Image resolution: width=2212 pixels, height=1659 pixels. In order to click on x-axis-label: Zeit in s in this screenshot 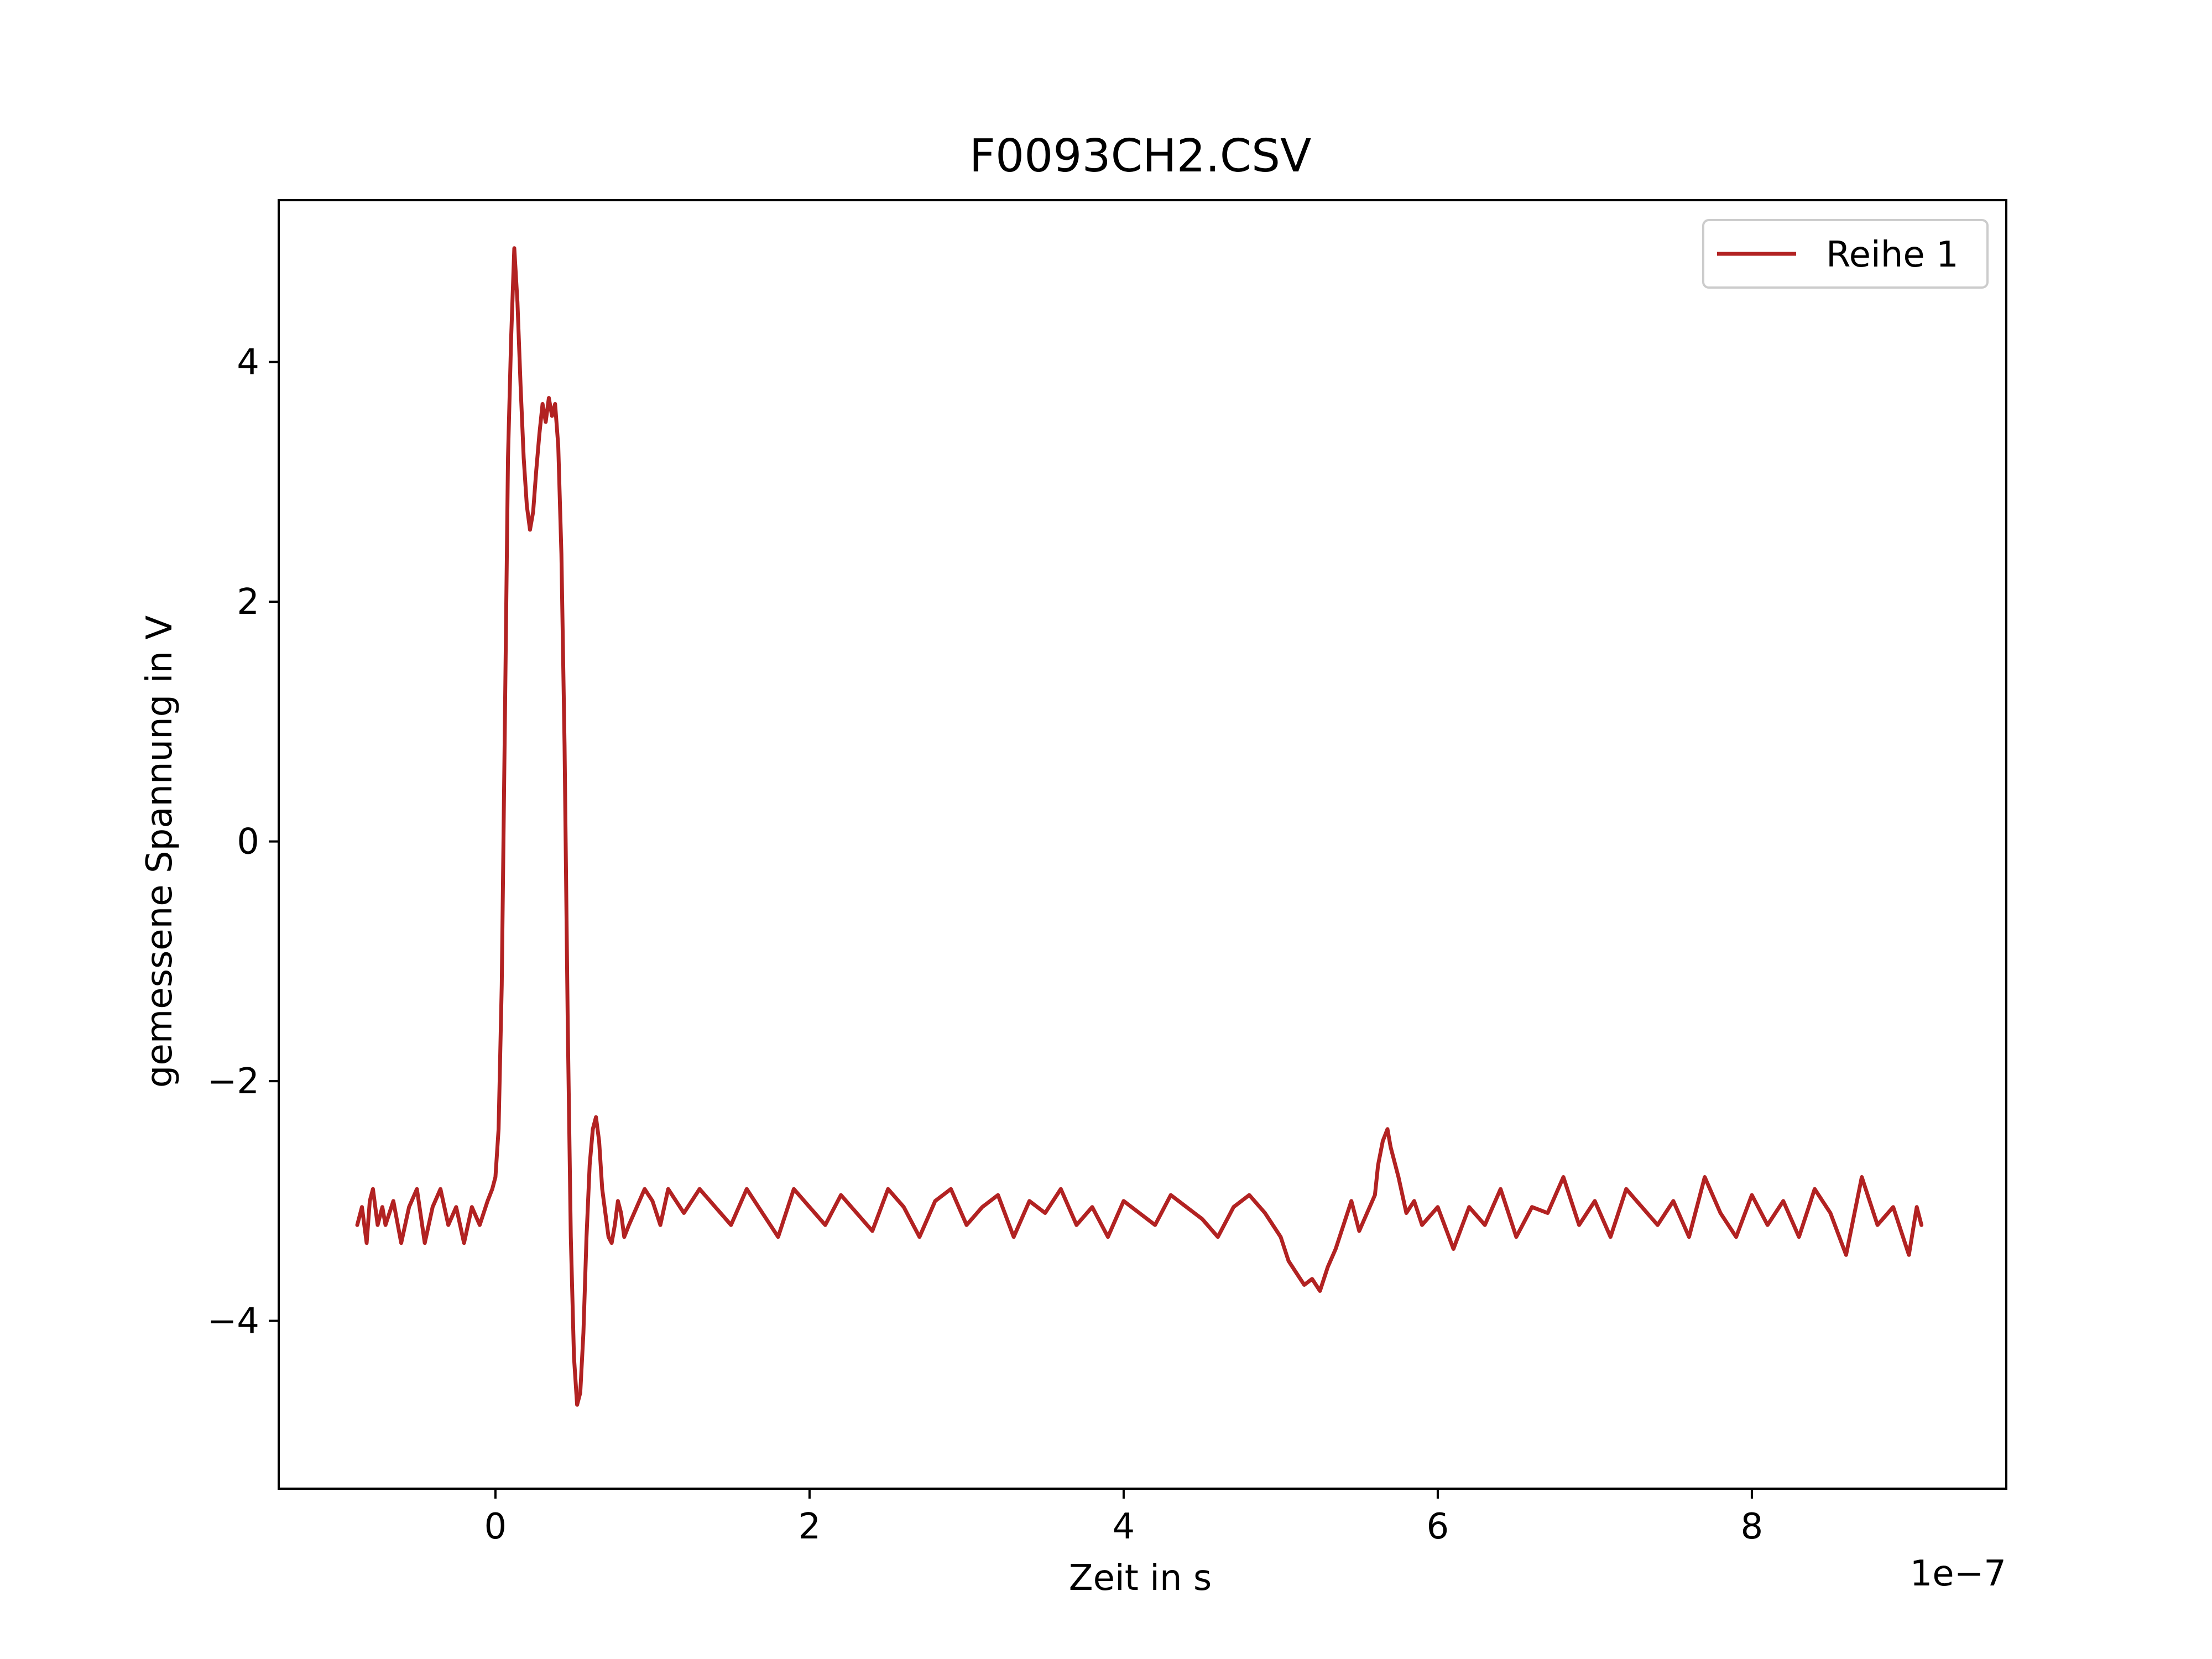, I will do `click(1141, 1579)`.